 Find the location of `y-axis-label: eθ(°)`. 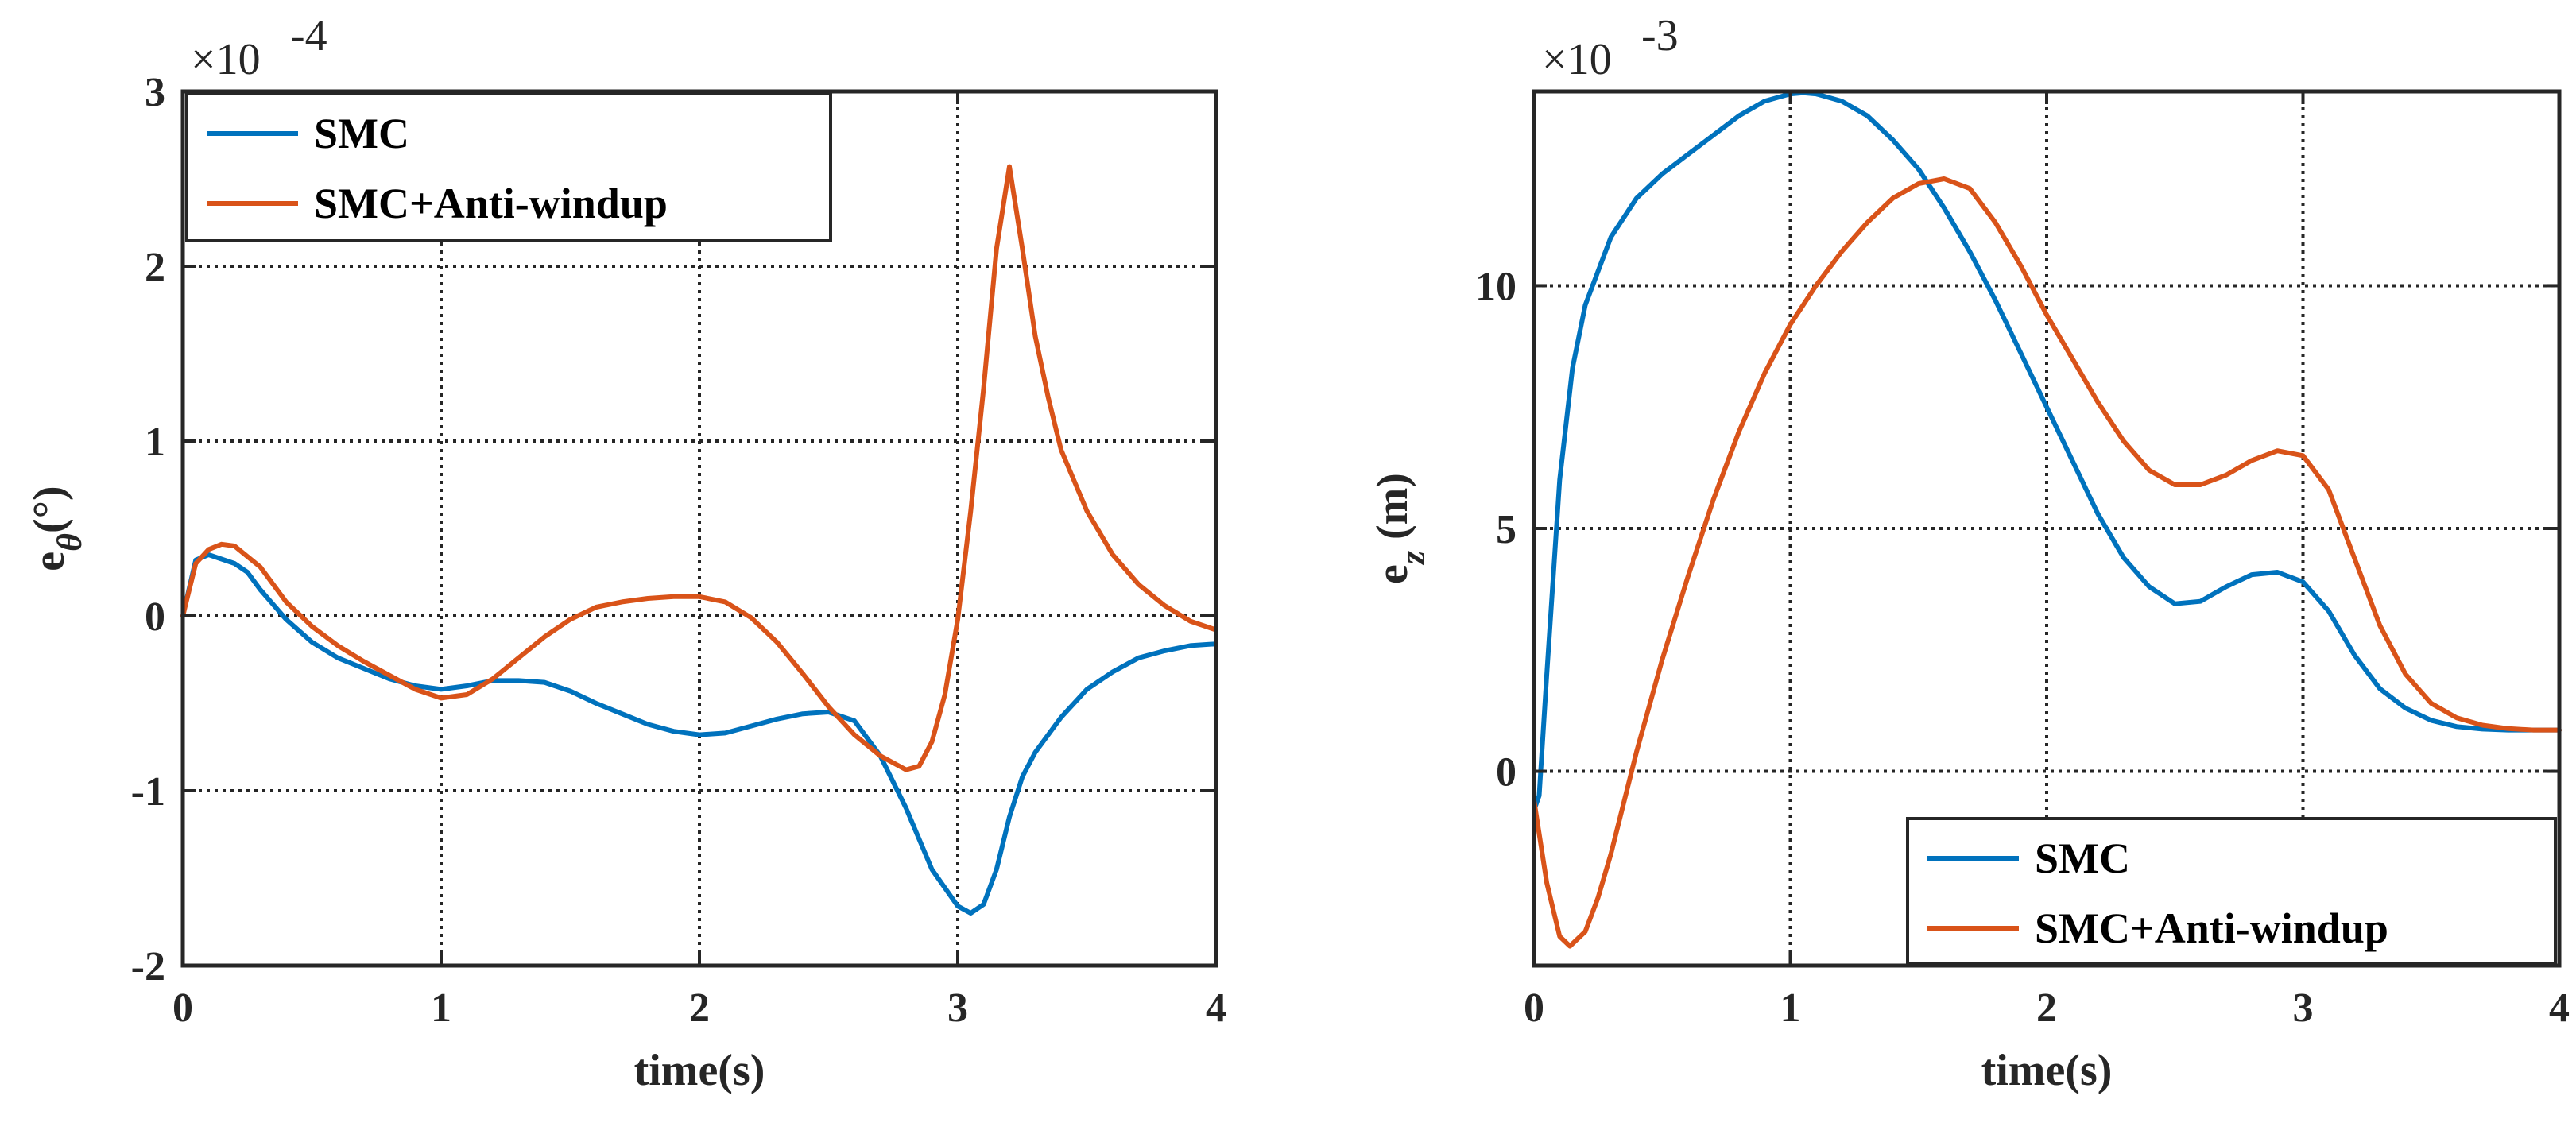

y-axis-label: eθ(°) is located at coordinates (57, 528).